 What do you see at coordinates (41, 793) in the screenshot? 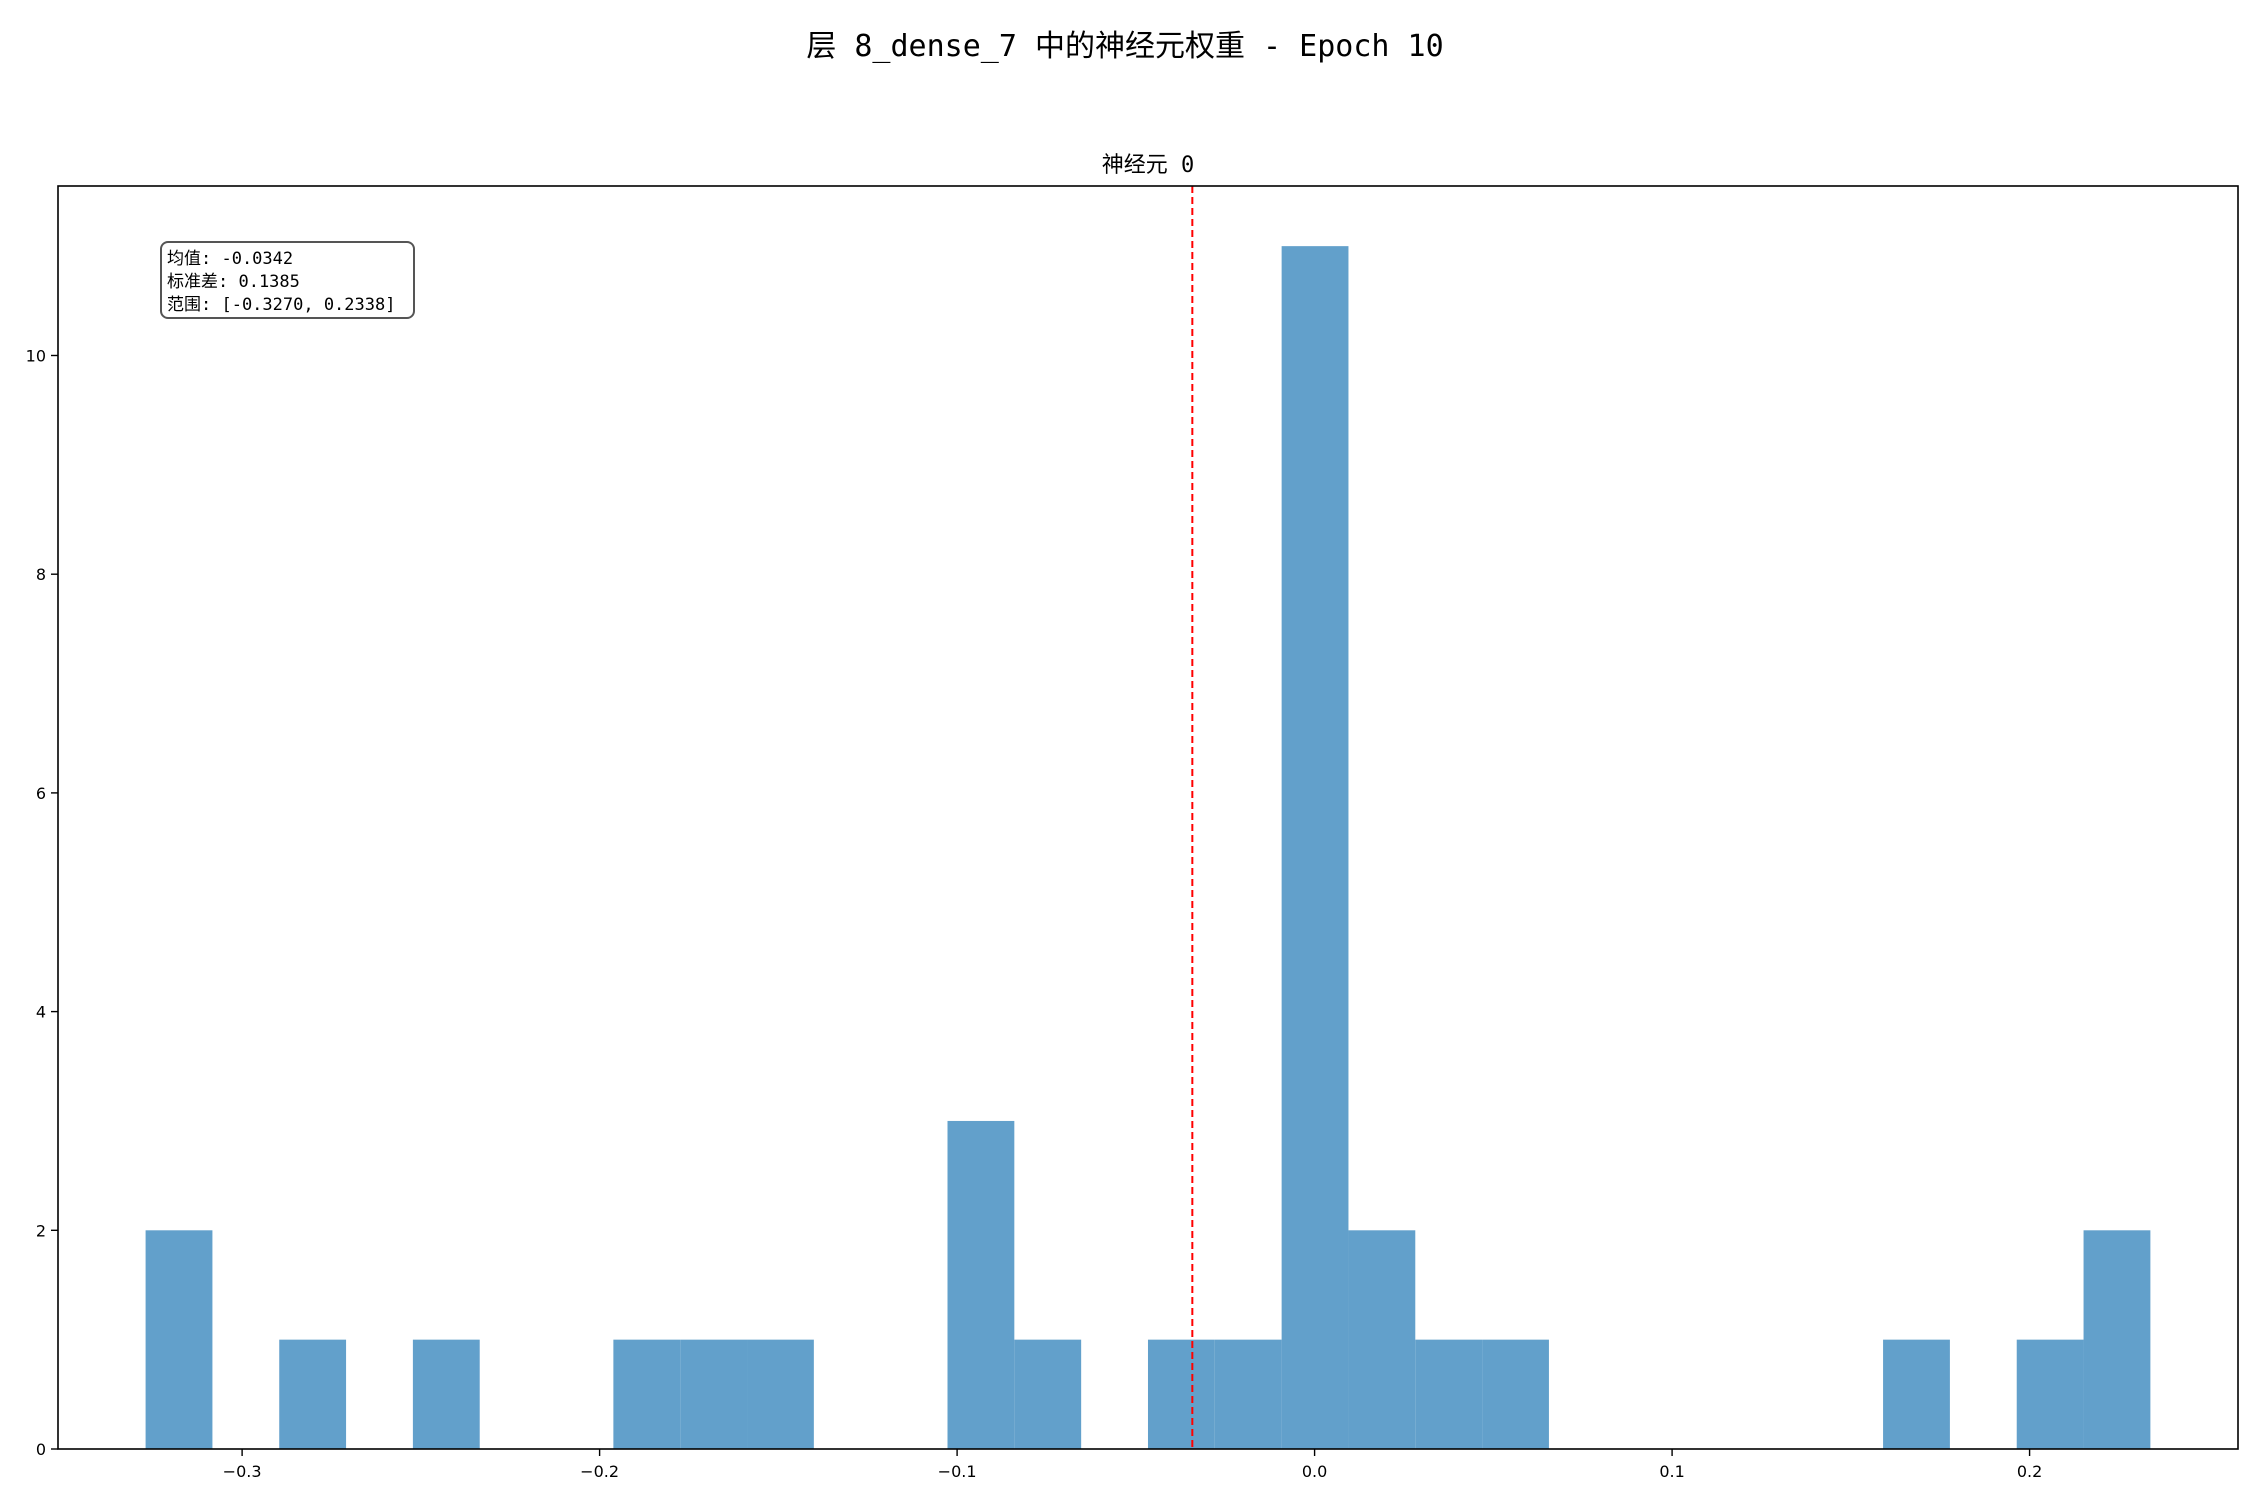
I see `y-tick-label: 6` at bounding box center [41, 793].